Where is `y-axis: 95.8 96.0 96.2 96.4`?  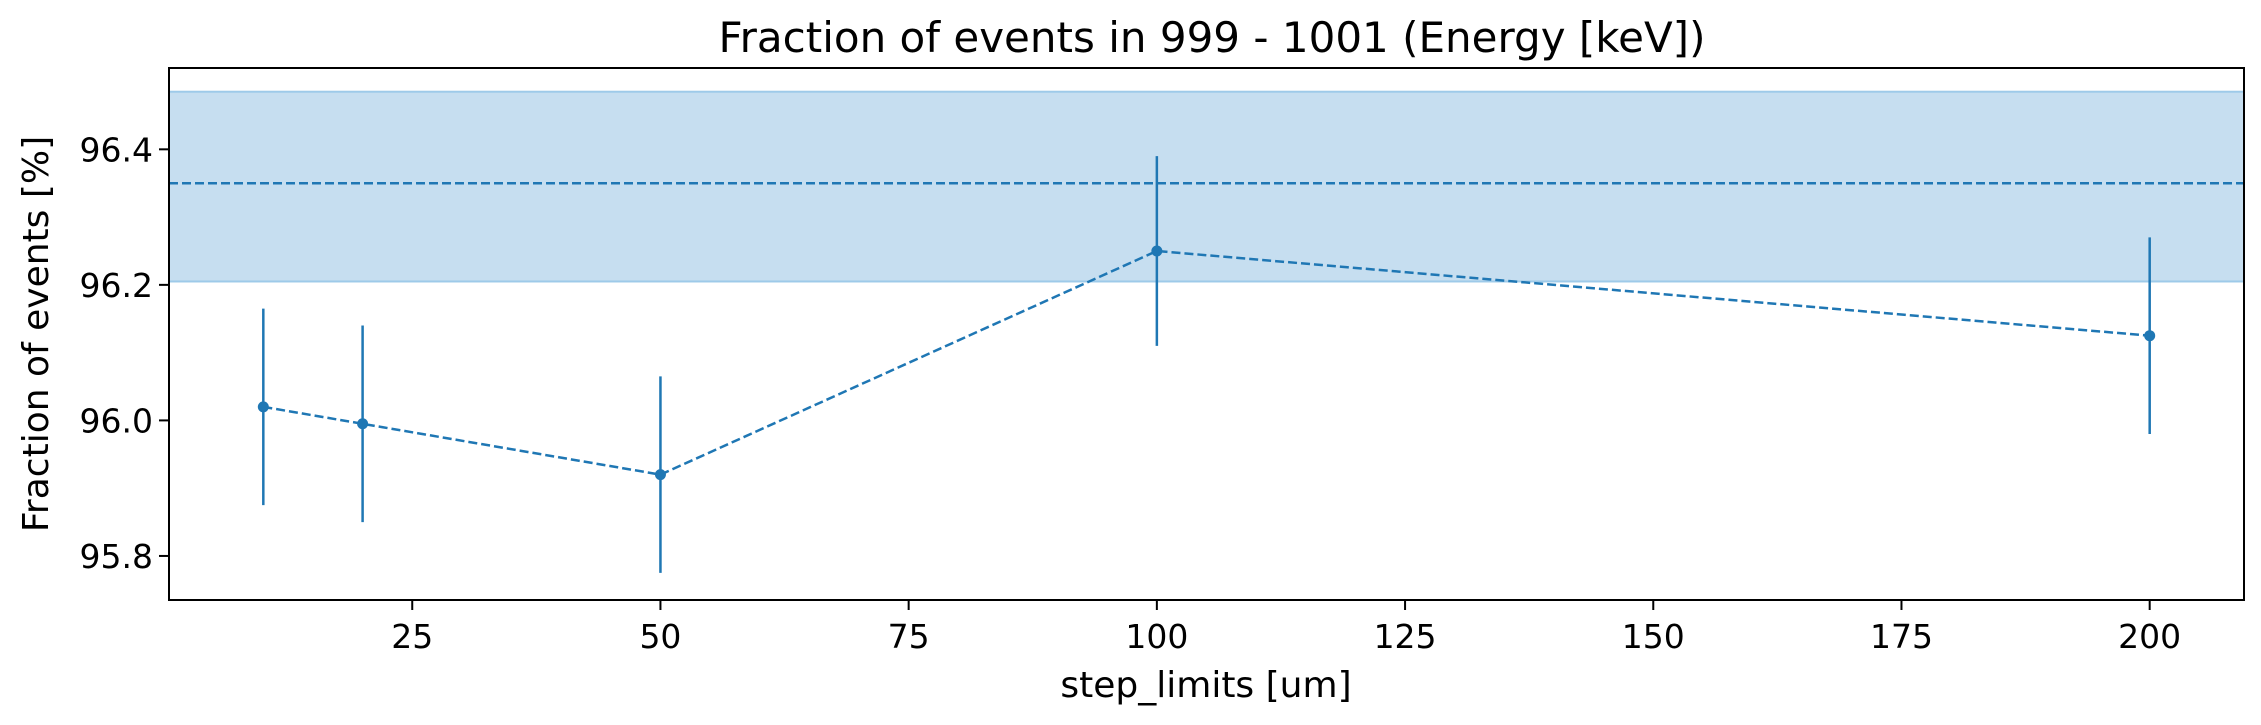
y-axis: 95.8 96.0 96.2 96.4 is located at coordinates (124, 353).